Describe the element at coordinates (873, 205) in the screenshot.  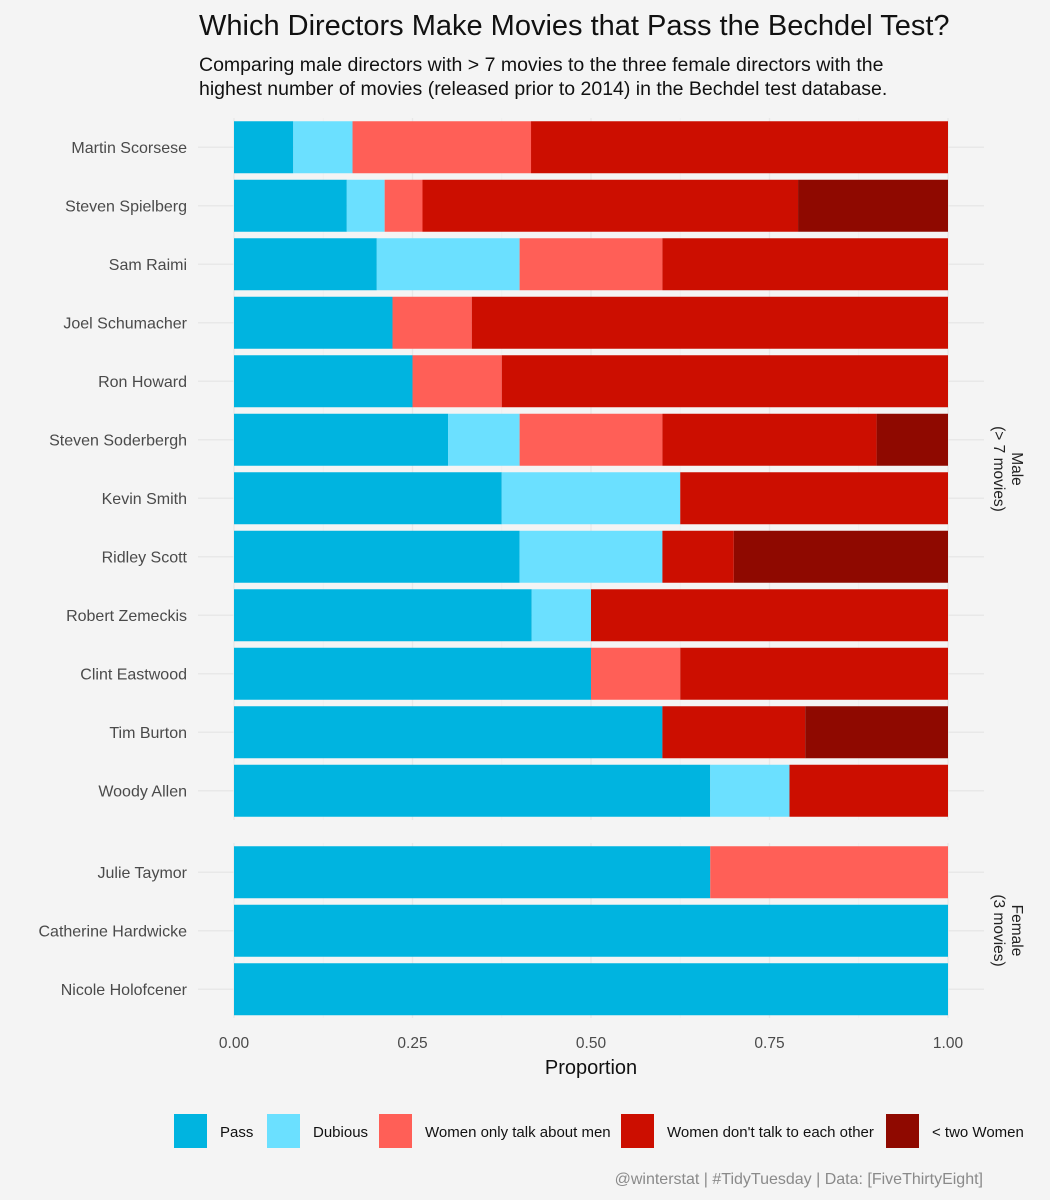
I see `bar-steven-spielberg-two-women` at that location.